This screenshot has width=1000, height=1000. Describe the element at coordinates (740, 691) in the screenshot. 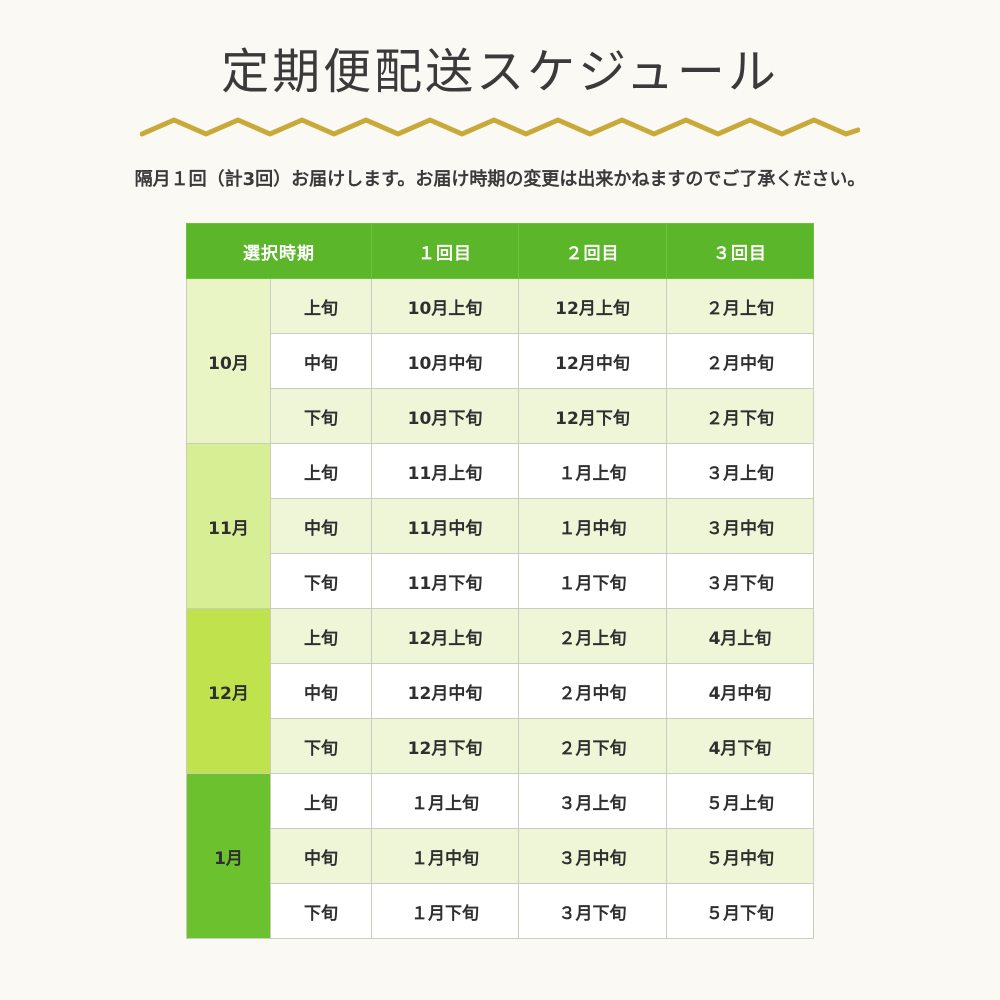

I see `delivery-3-cell: 4月中旬` at that location.